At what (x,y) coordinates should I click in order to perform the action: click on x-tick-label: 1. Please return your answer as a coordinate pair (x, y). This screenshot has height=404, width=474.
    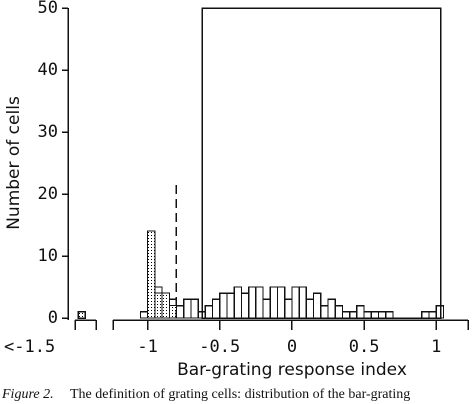
    Looking at the image, I should click on (436, 347).